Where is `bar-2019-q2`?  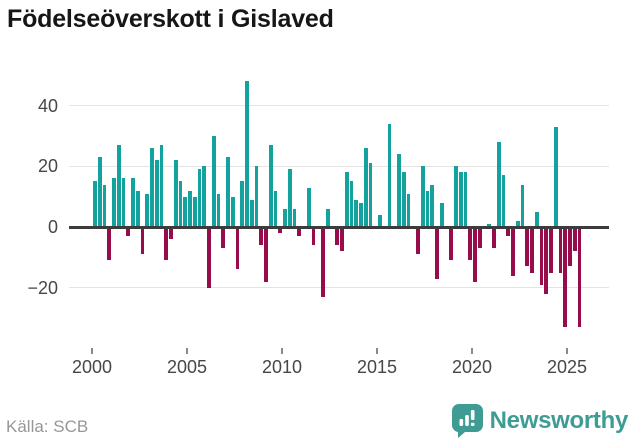 bar-2019-q2 is located at coordinates (460, 199).